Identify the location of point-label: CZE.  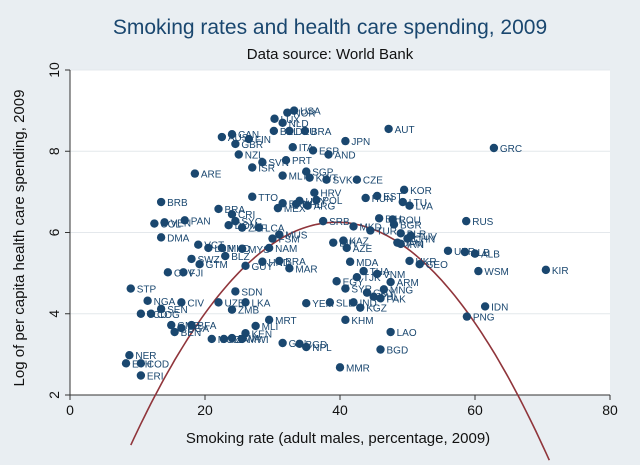
(373, 181).